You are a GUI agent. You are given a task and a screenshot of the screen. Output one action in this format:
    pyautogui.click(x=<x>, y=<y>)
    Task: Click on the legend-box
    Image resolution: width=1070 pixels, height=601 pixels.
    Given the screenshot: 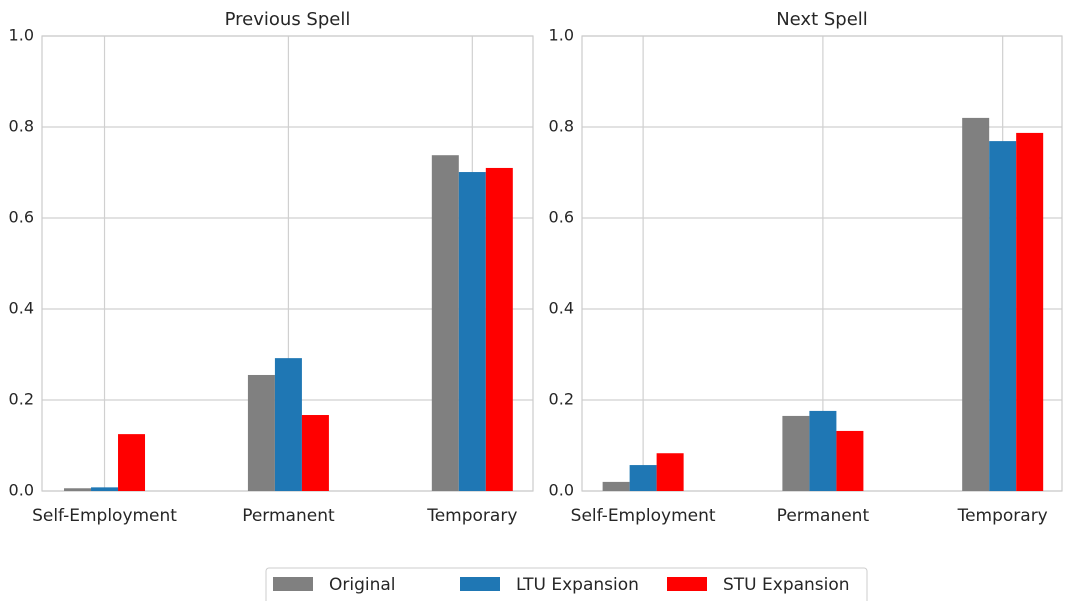 What is the action you would take?
    pyautogui.click(x=566, y=584)
    